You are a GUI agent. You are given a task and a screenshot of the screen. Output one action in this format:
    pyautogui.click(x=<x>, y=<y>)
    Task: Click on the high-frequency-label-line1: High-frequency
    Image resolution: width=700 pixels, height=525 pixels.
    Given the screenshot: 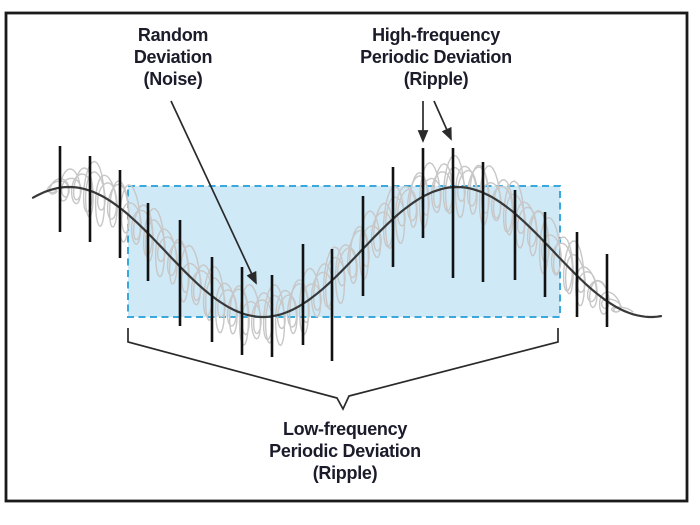 What is the action you would take?
    pyautogui.click(x=436, y=35)
    